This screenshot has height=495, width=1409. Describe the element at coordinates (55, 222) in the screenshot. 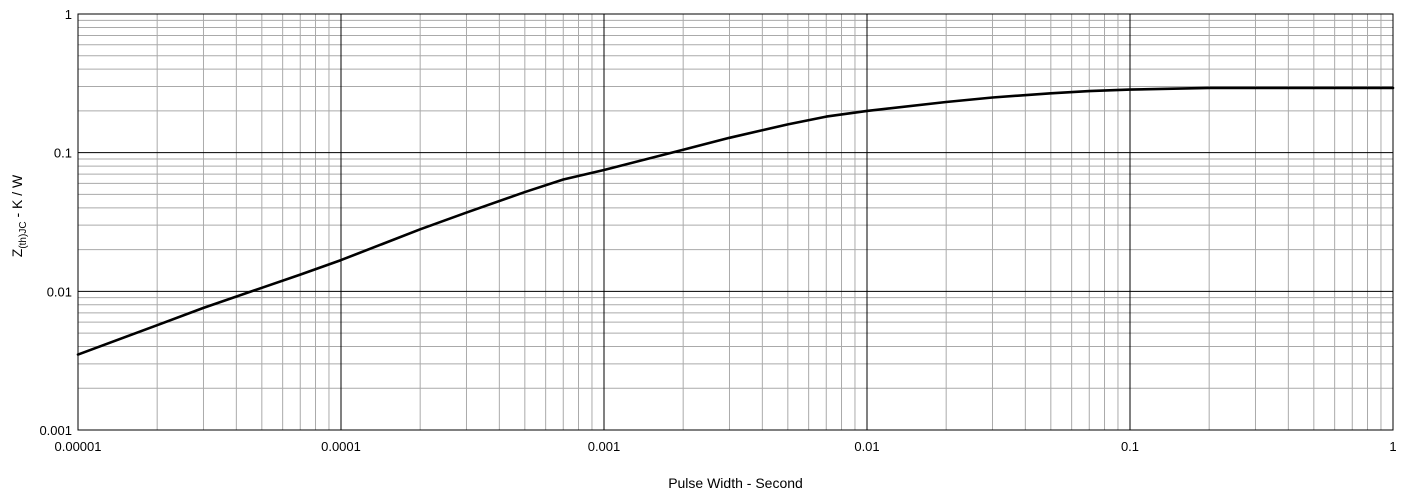

I see `y-tick-labels: 0.001 0.01 0.1 1` at that location.